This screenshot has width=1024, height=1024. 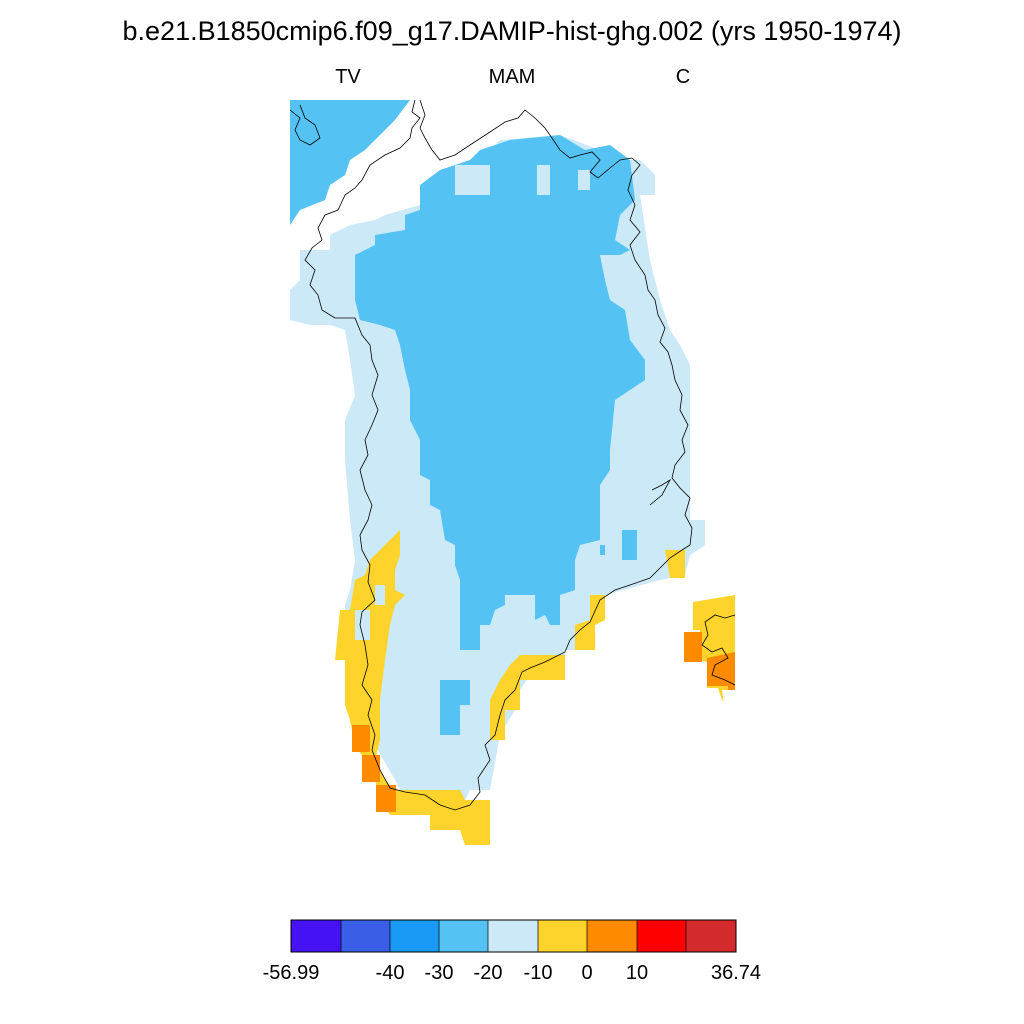 What do you see at coordinates (637, 973) in the screenshot?
I see `colorbar-tick-label: 10` at bounding box center [637, 973].